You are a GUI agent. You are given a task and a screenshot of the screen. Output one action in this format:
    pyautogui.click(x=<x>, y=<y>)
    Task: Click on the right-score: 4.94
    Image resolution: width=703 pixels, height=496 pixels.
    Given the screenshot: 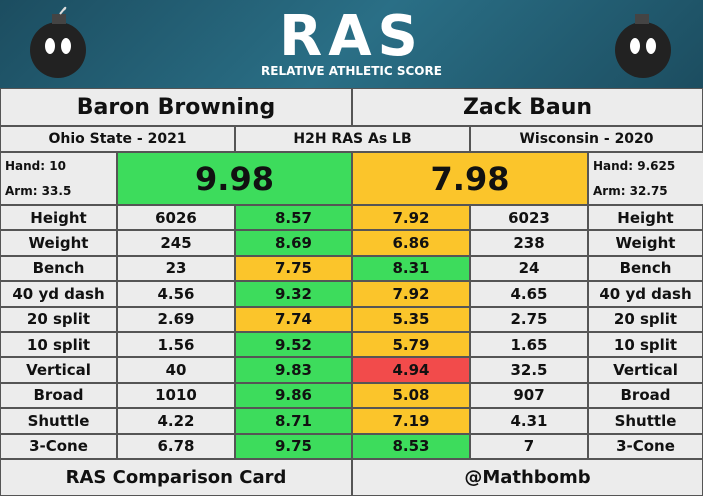 What is the action you would take?
    pyautogui.click(x=411, y=370)
    